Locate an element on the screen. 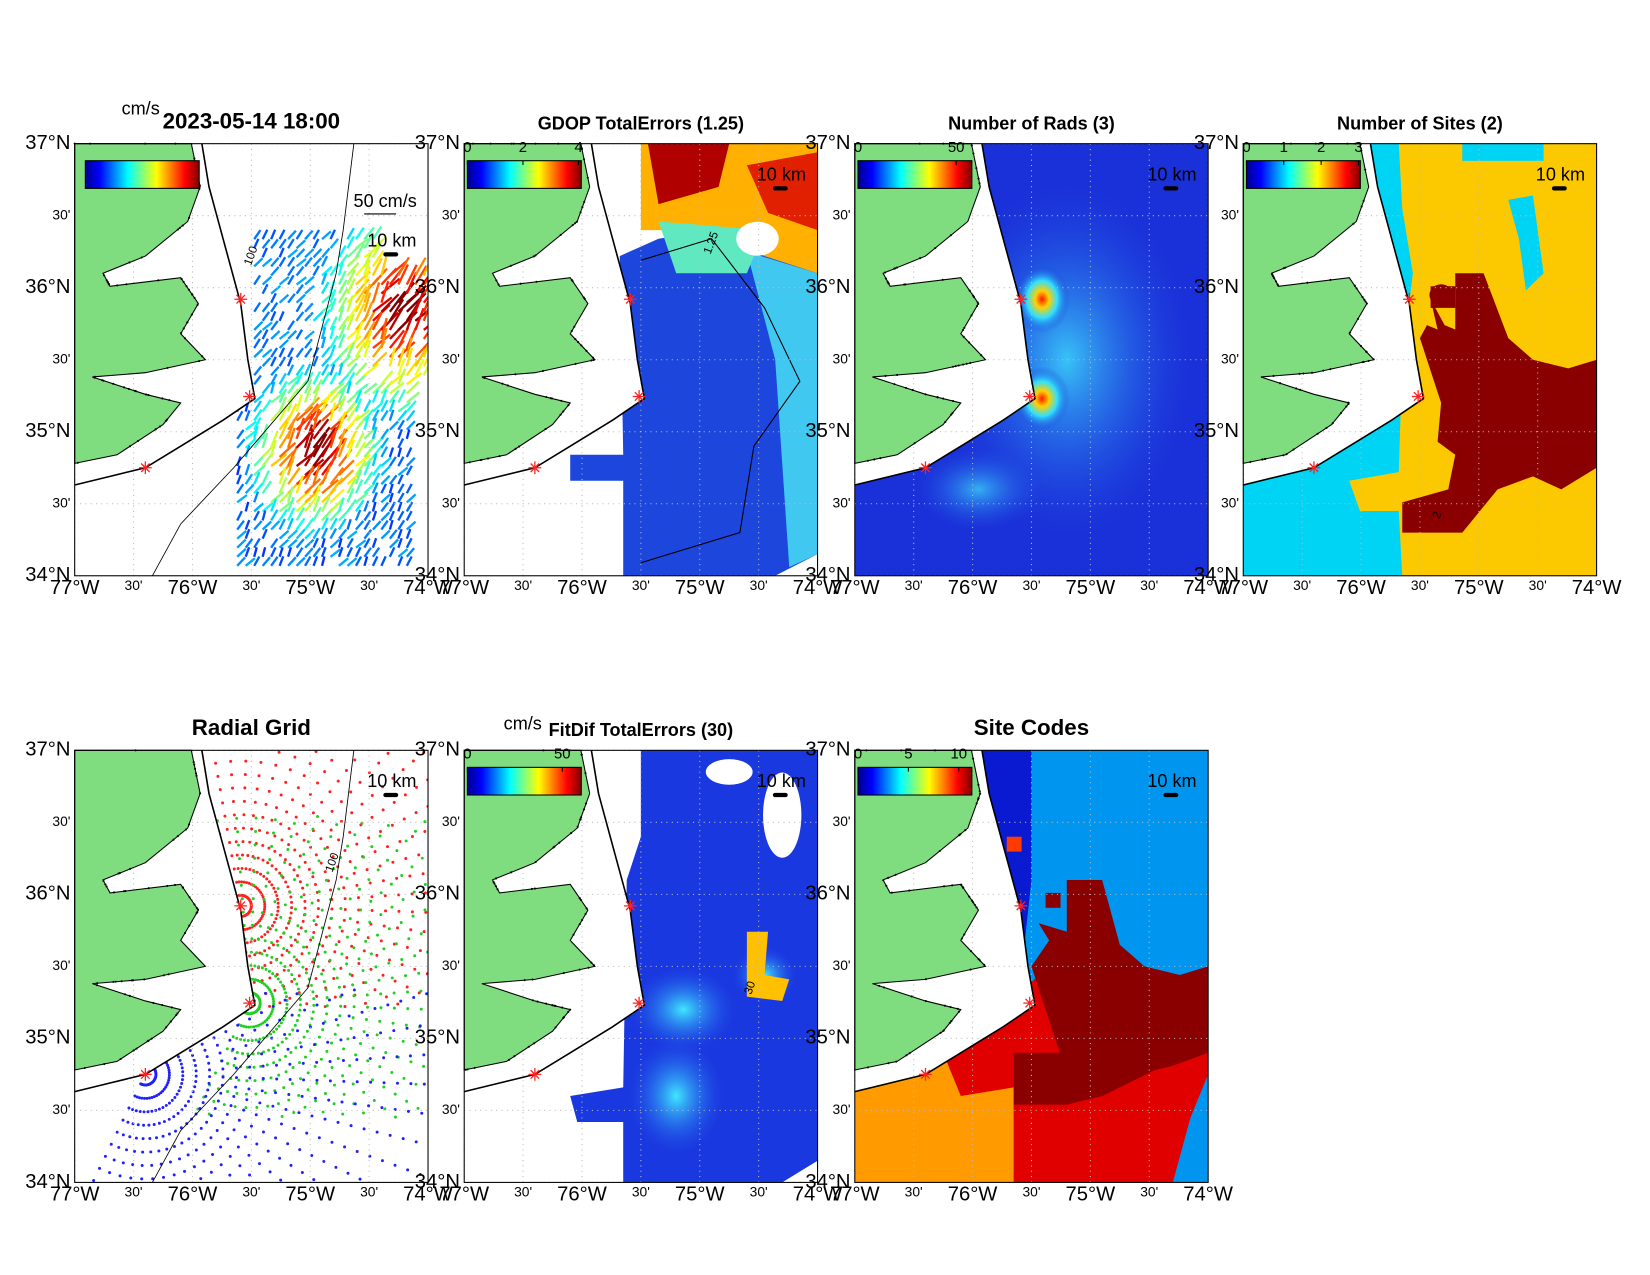 The width and height of the screenshot is (1650, 1275). x-tick-label: 77°W is located at coordinates (855, 1195).